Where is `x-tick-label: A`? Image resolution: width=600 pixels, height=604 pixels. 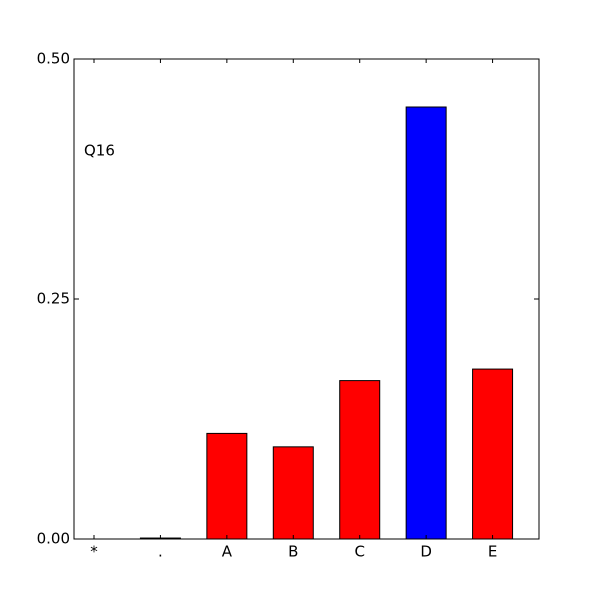
x-tick-label: A is located at coordinates (227, 552).